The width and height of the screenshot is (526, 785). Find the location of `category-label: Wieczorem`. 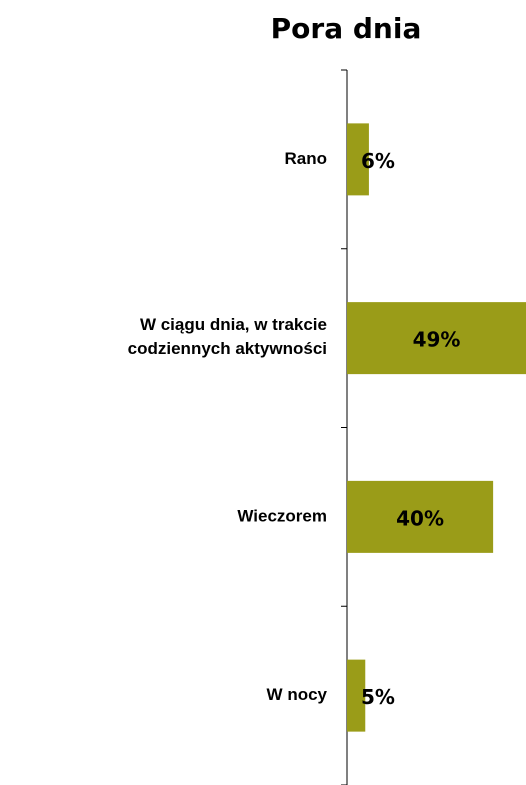

category-label: Wieczorem is located at coordinates (282, 515).